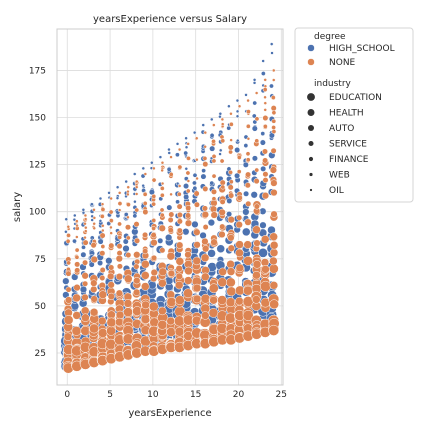 Image resolution: width=432 pixels, height=432 pixels. I want to click on x-tick-label: 15, so click(195, 395).